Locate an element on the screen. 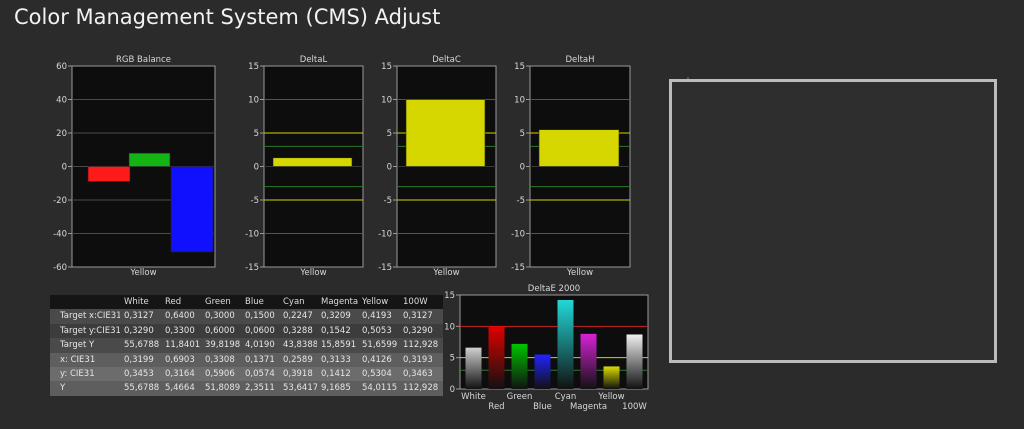  bar-chart-3: DeltaH 15 10 5 0 -5 -10 -15 Yellow is located at coordinates (571, 166).